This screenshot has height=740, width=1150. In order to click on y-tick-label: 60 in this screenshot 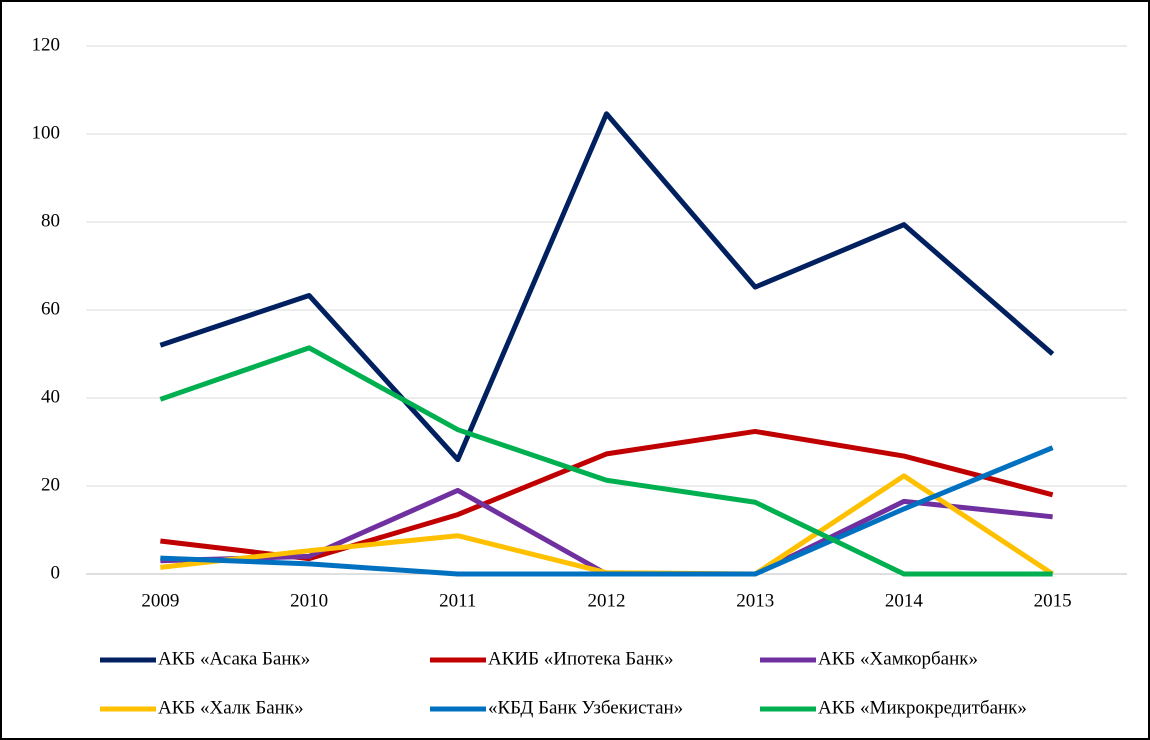, I will do `click(50, 308)`.